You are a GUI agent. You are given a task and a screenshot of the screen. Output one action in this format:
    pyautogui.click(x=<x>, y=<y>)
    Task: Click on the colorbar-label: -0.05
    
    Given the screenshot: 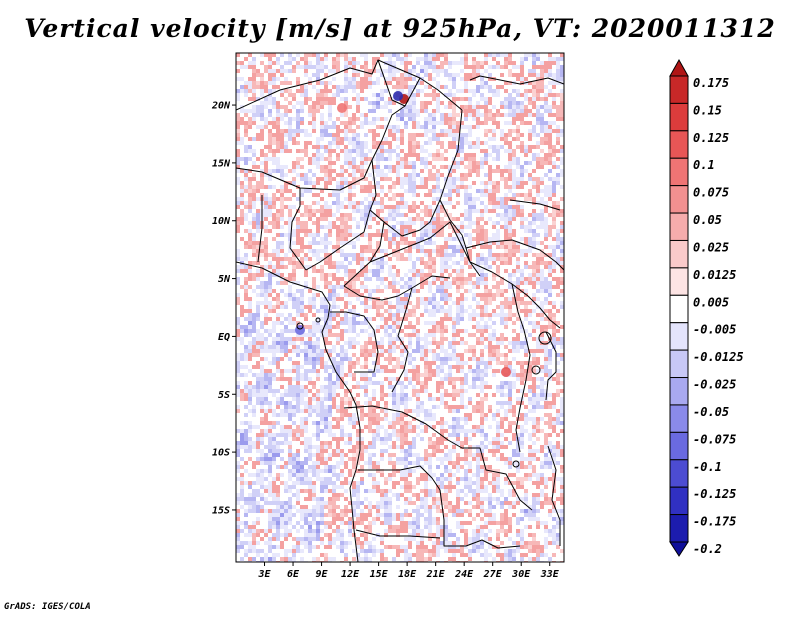 What is the action you would take?
    pyautogui.click(x=711, y=412)
    